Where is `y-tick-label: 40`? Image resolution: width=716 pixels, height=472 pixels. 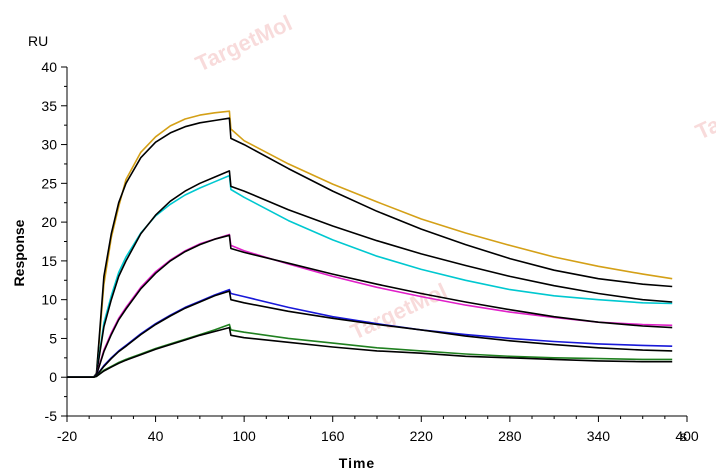
y-tick-label: 40 is located at coordinates (49, 67).